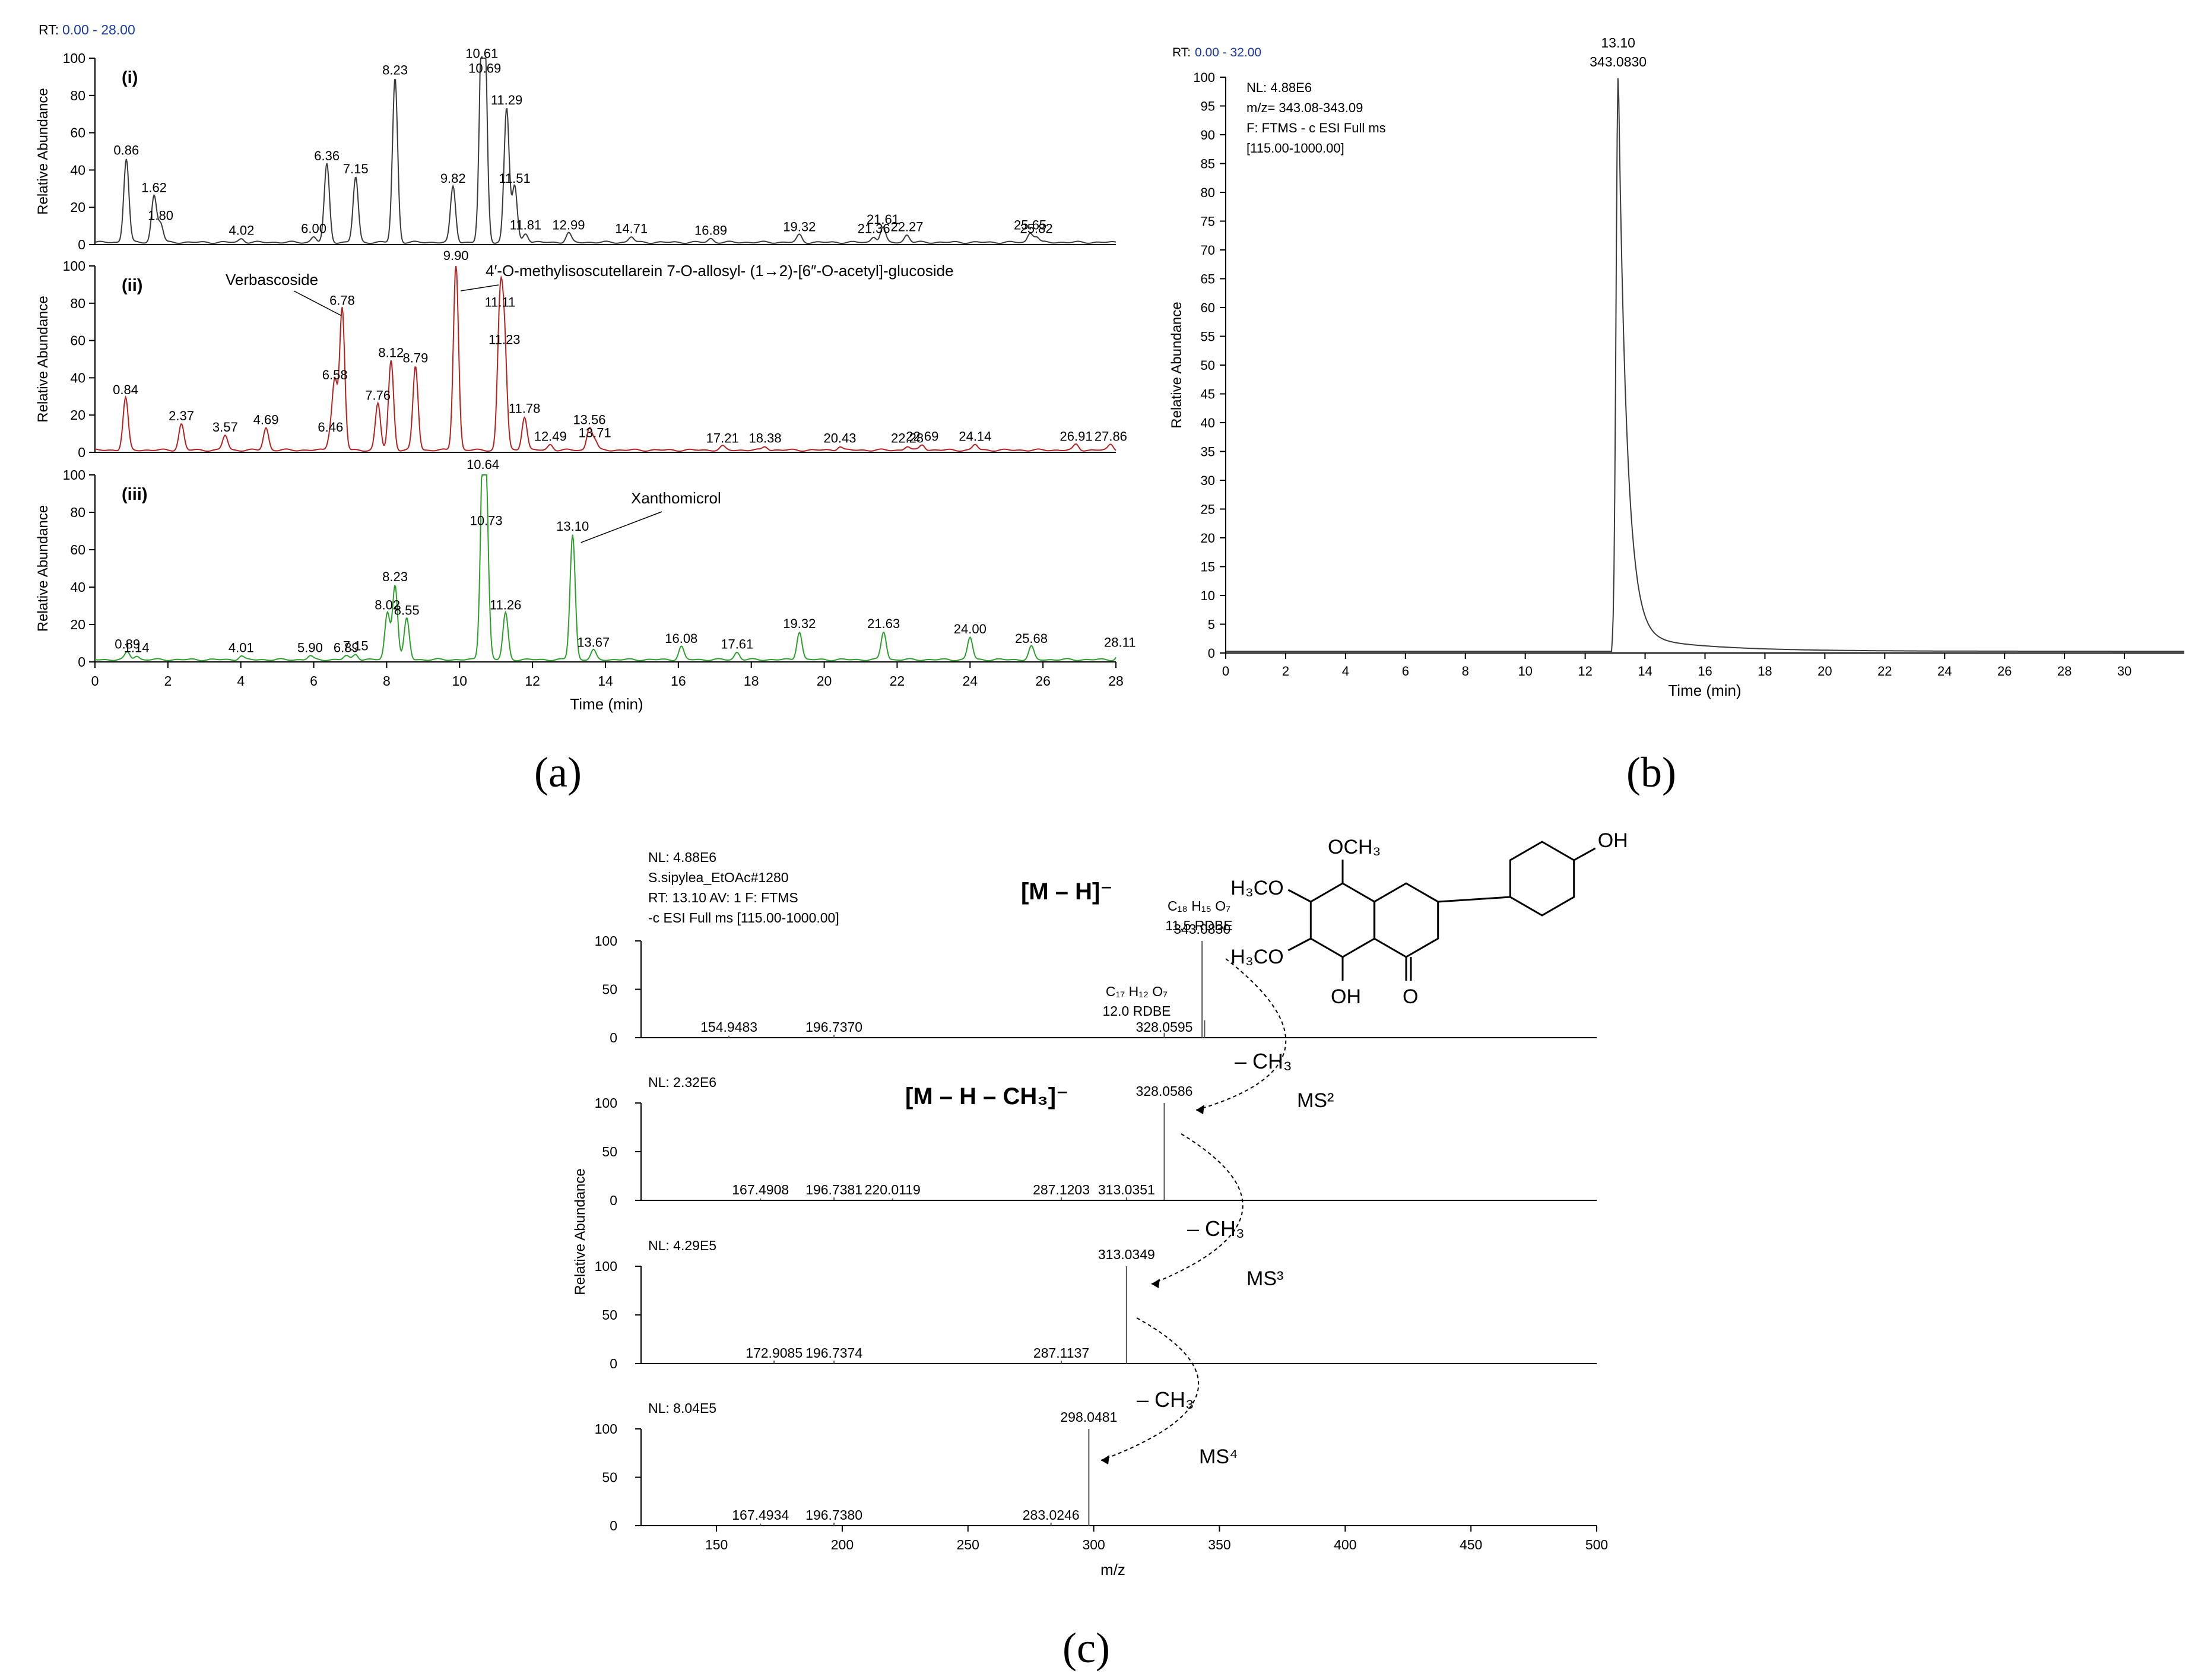  Describe the element at coordinates (1216, 1228) in the screenshot. I see `c-loss-label: – CH₃` at that location.